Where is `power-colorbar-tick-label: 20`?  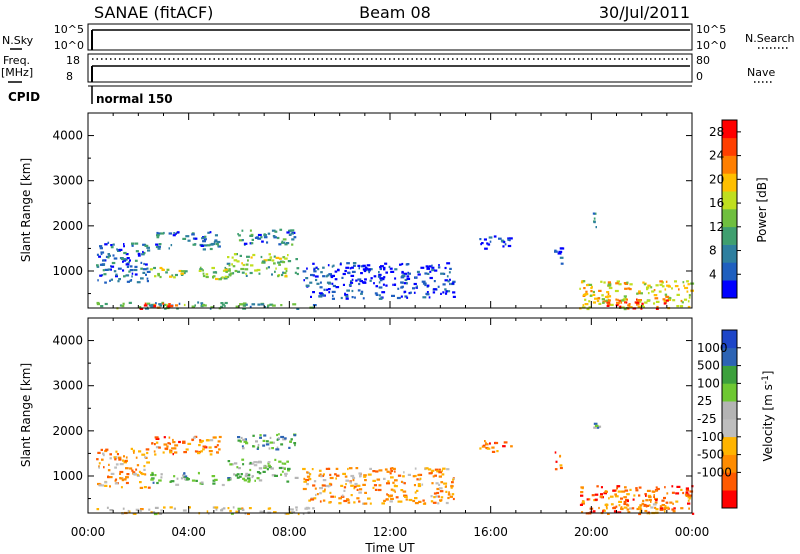 power-colorbar-tick-label: 20 is located at coordinates (716, 179).